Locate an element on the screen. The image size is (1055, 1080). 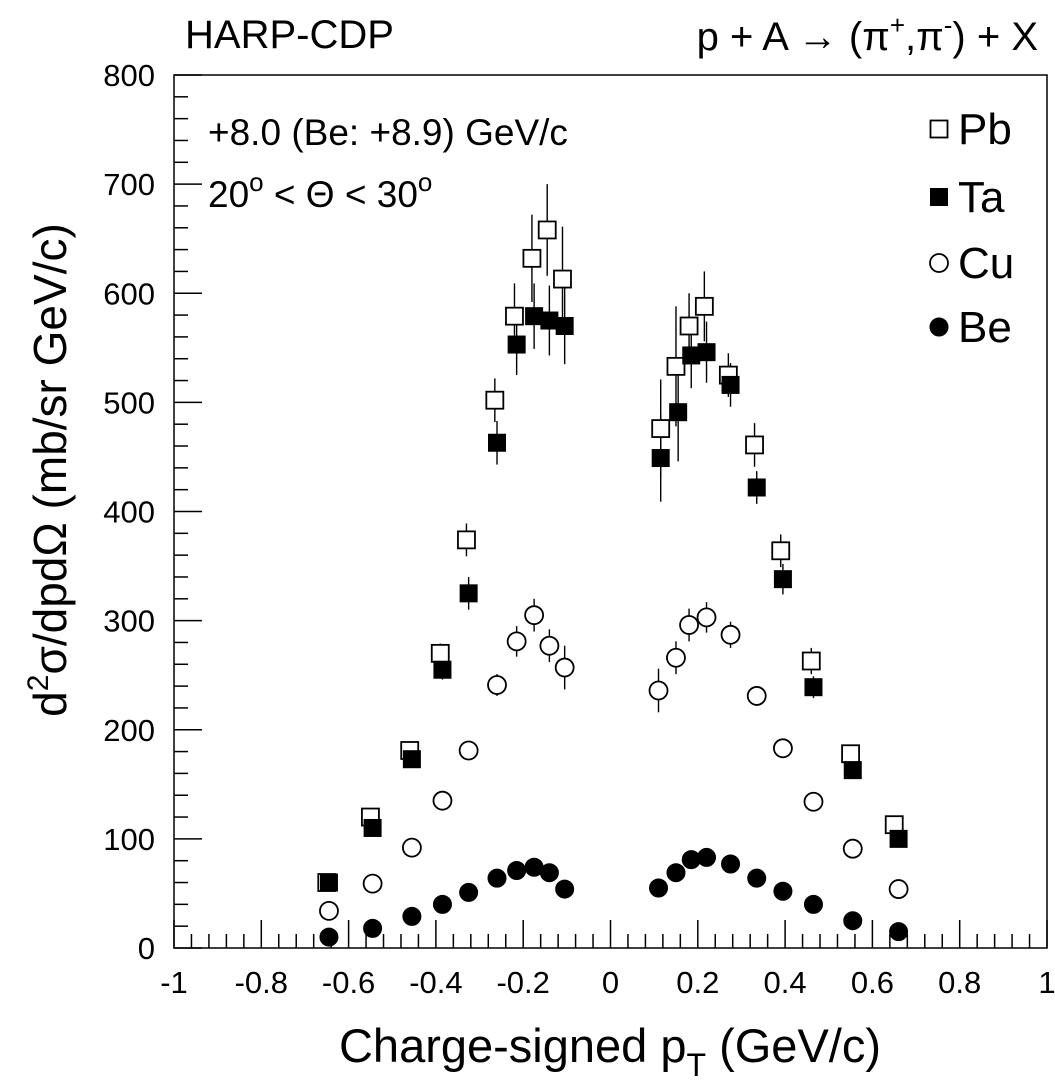
y-tick-label: 600 is located at coordinates (129, 293).